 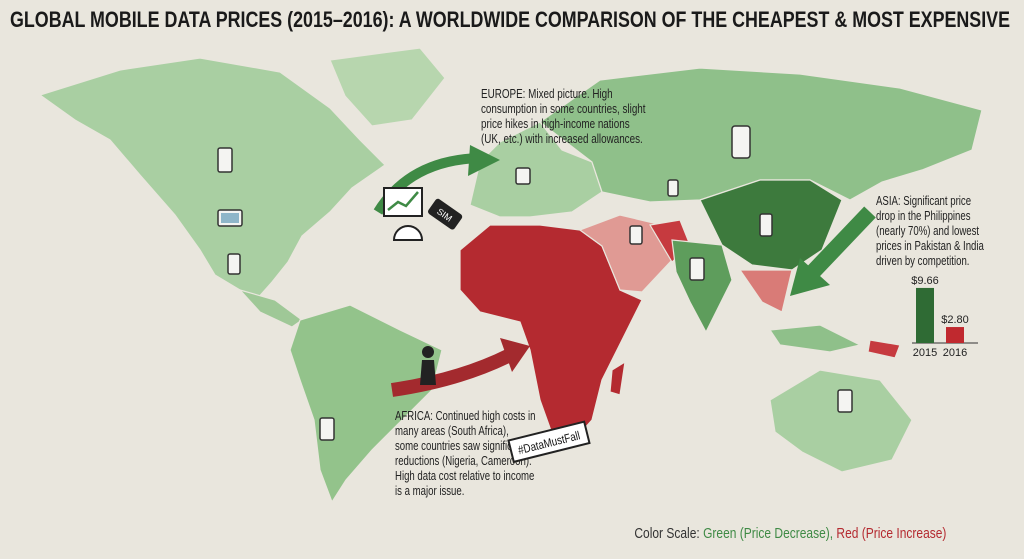 What do you see at coordinates (551, 333) in the screenshot?
I see `africa` at bounding box center [551, 333].